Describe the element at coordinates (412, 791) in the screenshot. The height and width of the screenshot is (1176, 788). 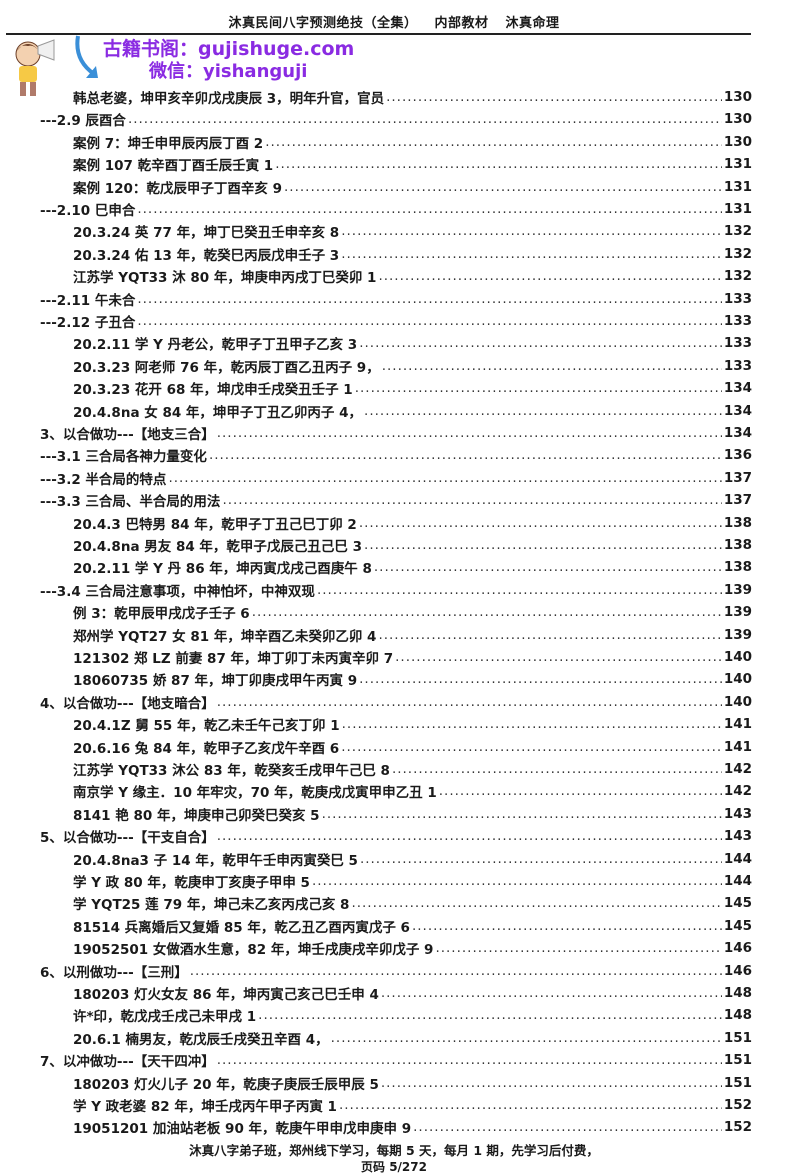
I see `toc-entry: 南京学 Y 缘主．10 年牢灾，70 年，乾庚戌戊寅甲申乙丑 1 142` at that location.